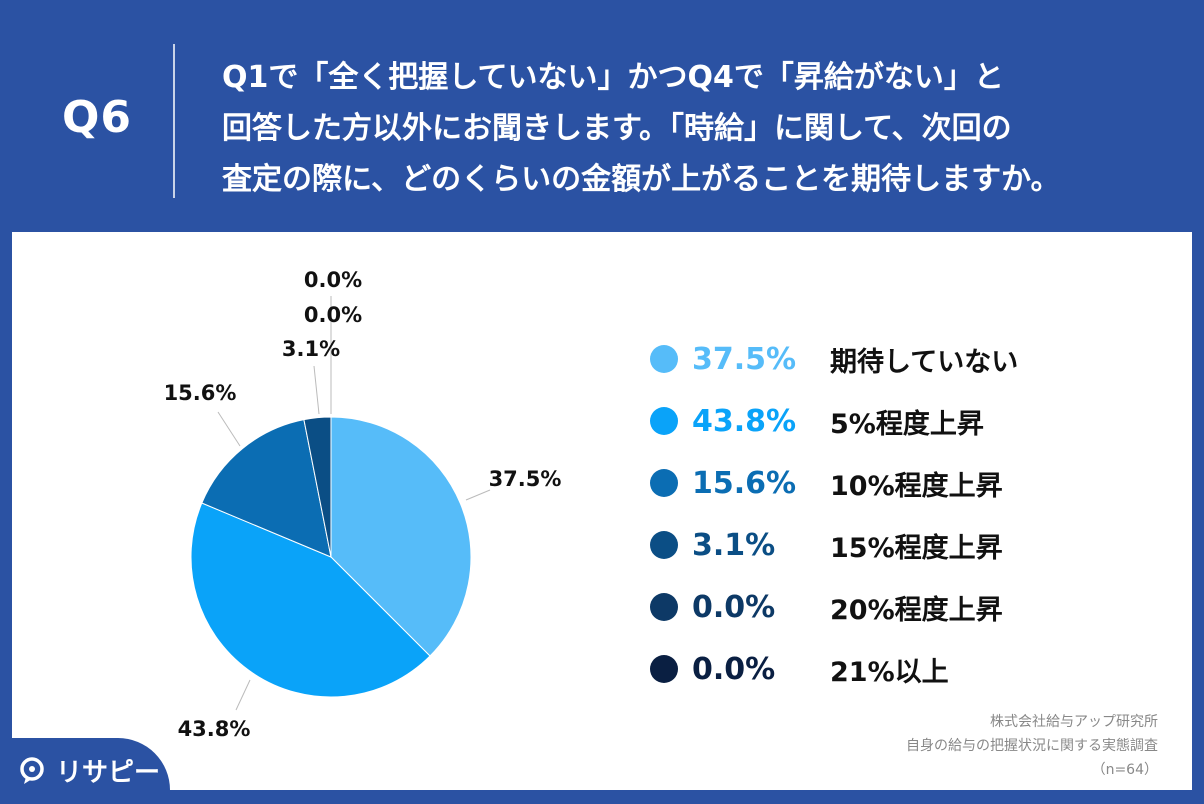  I want to click on legend-item: 15.6% 10%程度上昇, so click(826, 483).